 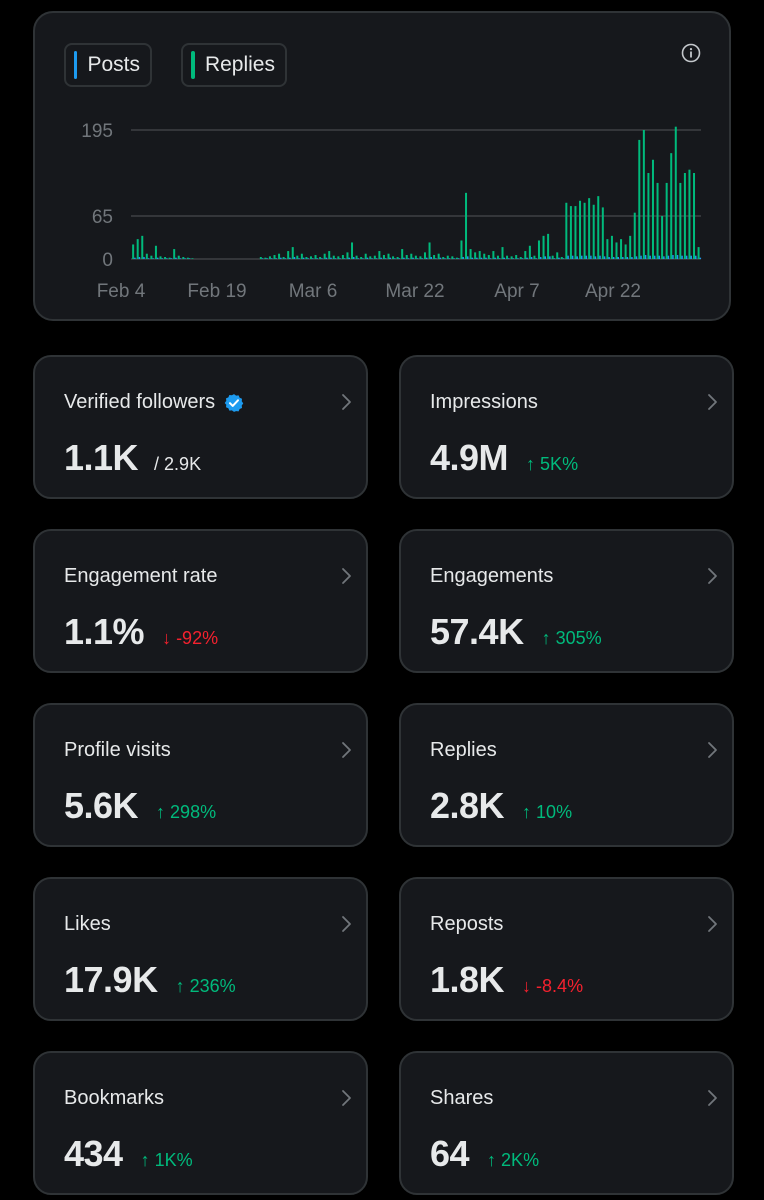 What do you see at coordinates (200, 949) in the screenshot?
I see `stat-card-likes: Likes 17.9K ↑ 236%` at bounding box center [200, 949].